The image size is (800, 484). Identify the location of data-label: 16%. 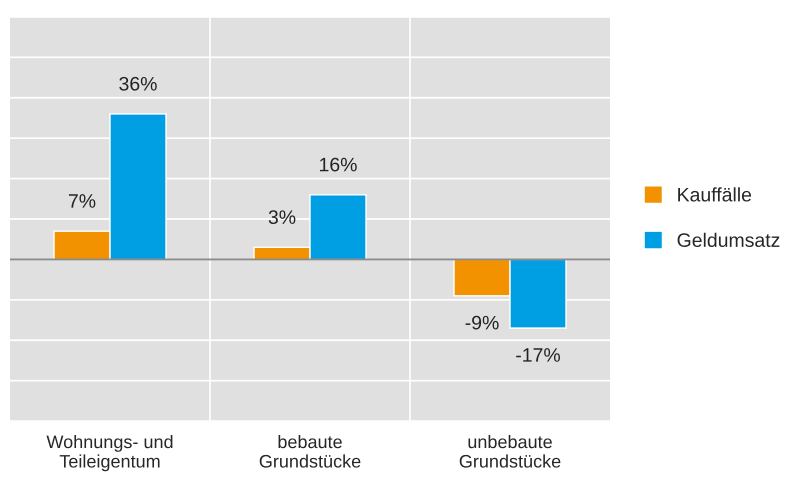
(338, 165).